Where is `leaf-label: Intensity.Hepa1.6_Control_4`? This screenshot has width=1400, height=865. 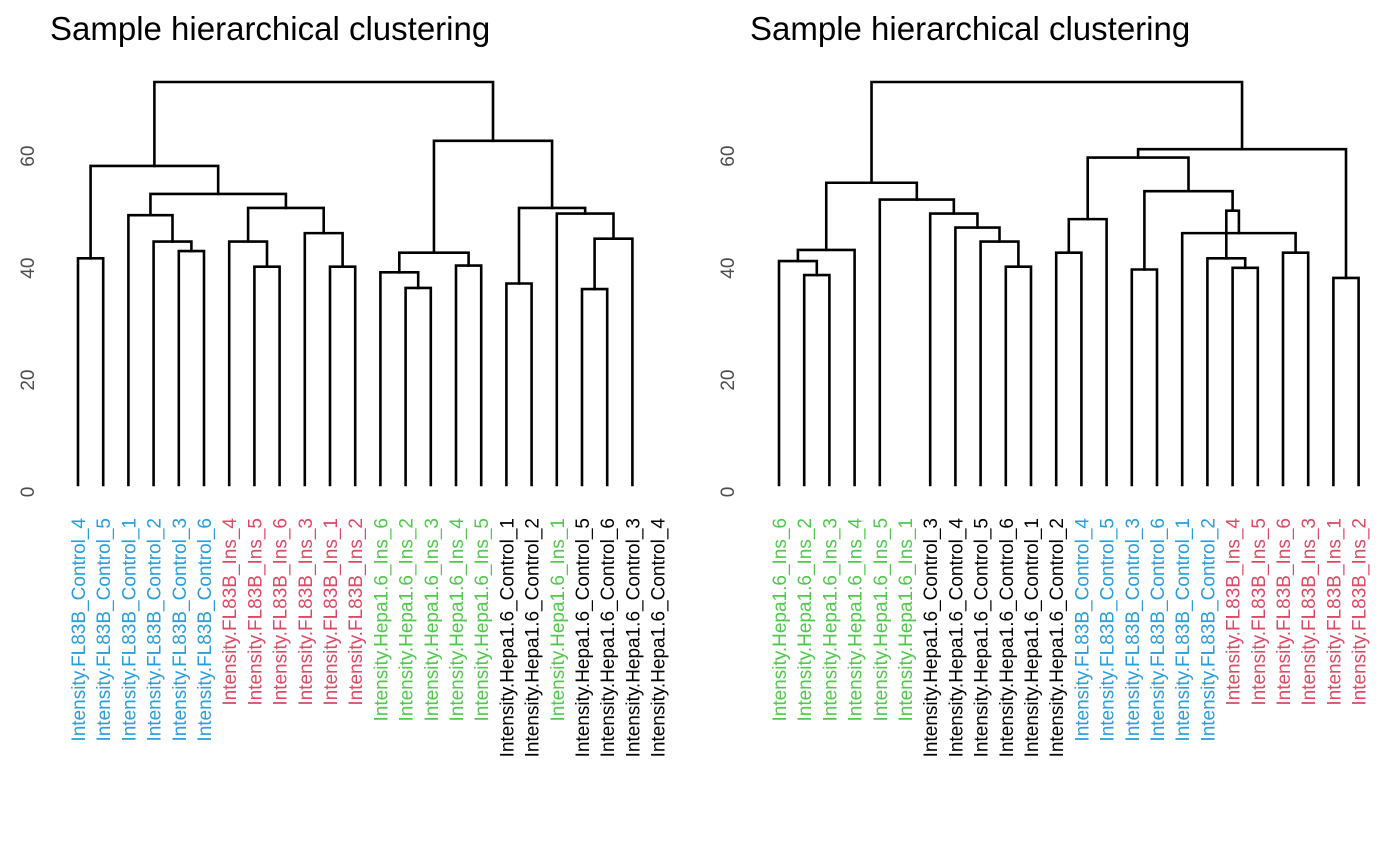 leaf-label: Intensity.Hepa1.6_Control_4 is located at coordinates (956, 638).